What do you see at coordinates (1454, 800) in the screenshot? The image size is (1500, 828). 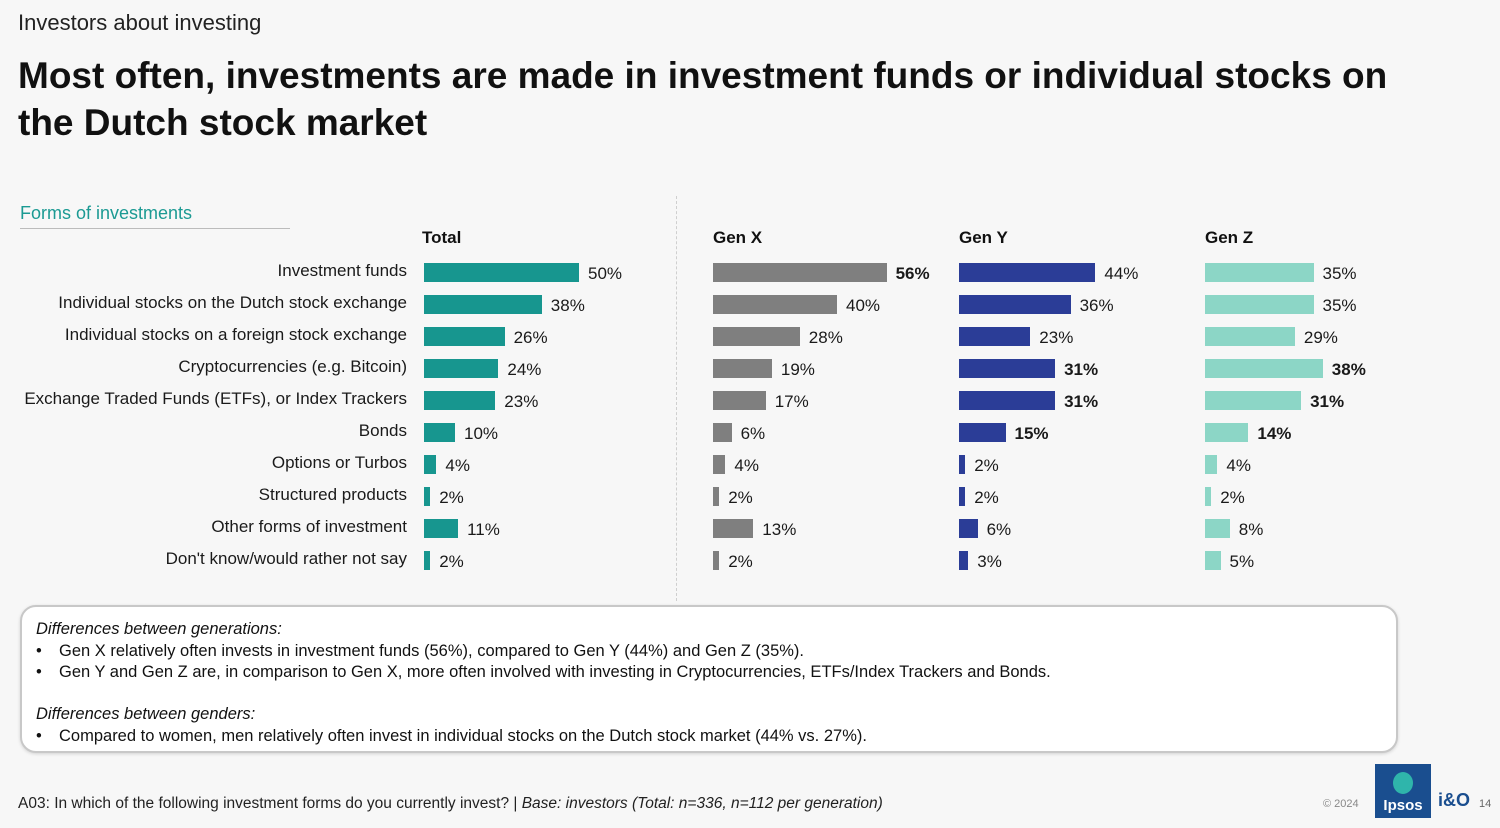 I see `io-logo: i&O` at bounding box center [1454, 800].